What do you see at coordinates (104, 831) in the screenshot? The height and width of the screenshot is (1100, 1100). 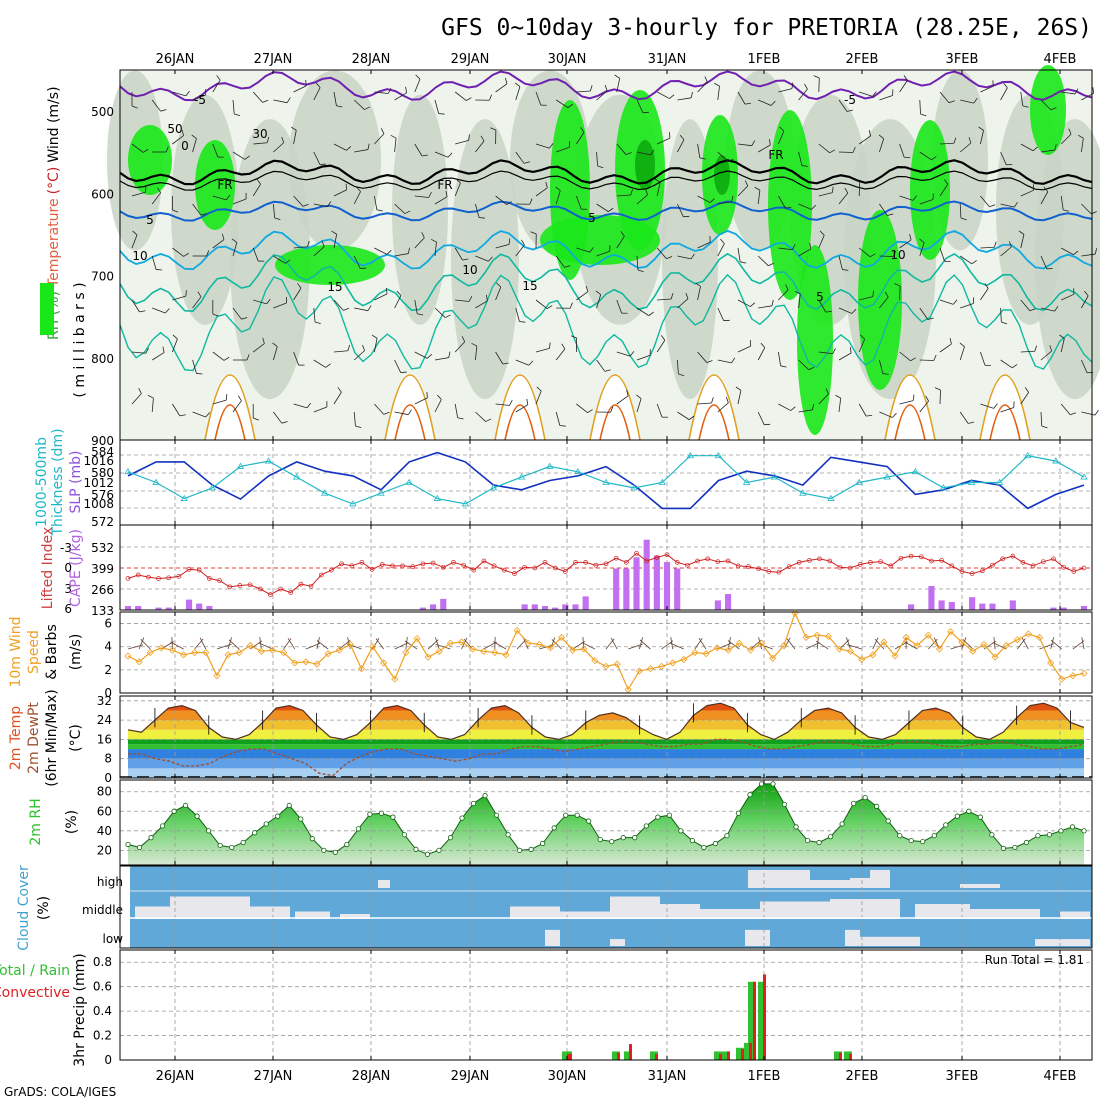 I see `rh-tick-label: 40` at bounding box center [104, 831].